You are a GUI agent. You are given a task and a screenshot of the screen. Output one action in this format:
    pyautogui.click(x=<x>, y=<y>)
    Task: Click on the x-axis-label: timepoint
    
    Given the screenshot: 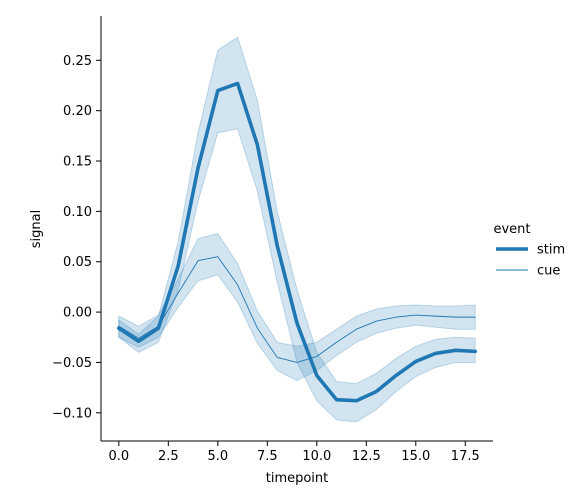 What is the action you would take?
    pyautogui.click(x=297, y=478)
    